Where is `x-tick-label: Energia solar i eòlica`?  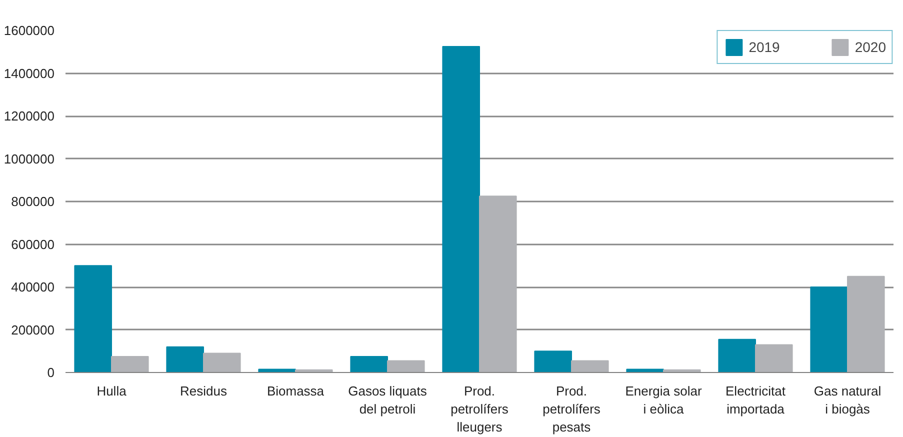
x-tick-label: Energia solar i eòlica is located at coordinates (663, 400).